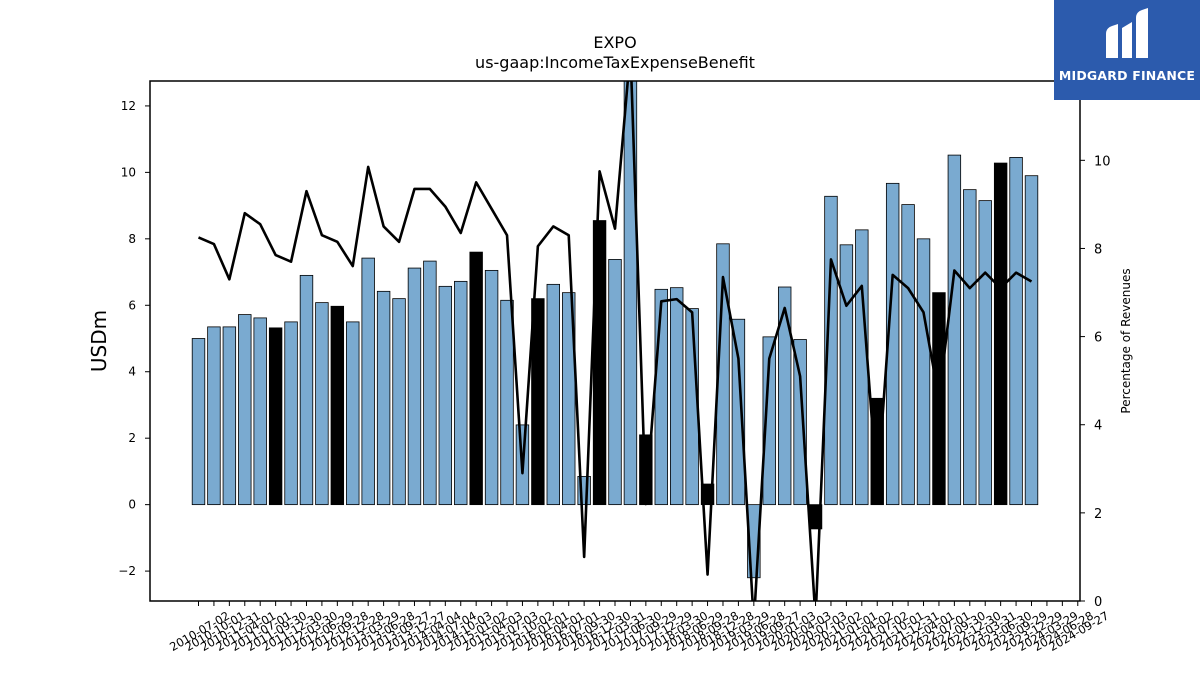 The width and height of the screenshot is (1200, 675). I want to click on midgard-finance-logo: MIDGARD FINANCE, so click(1127, 50).